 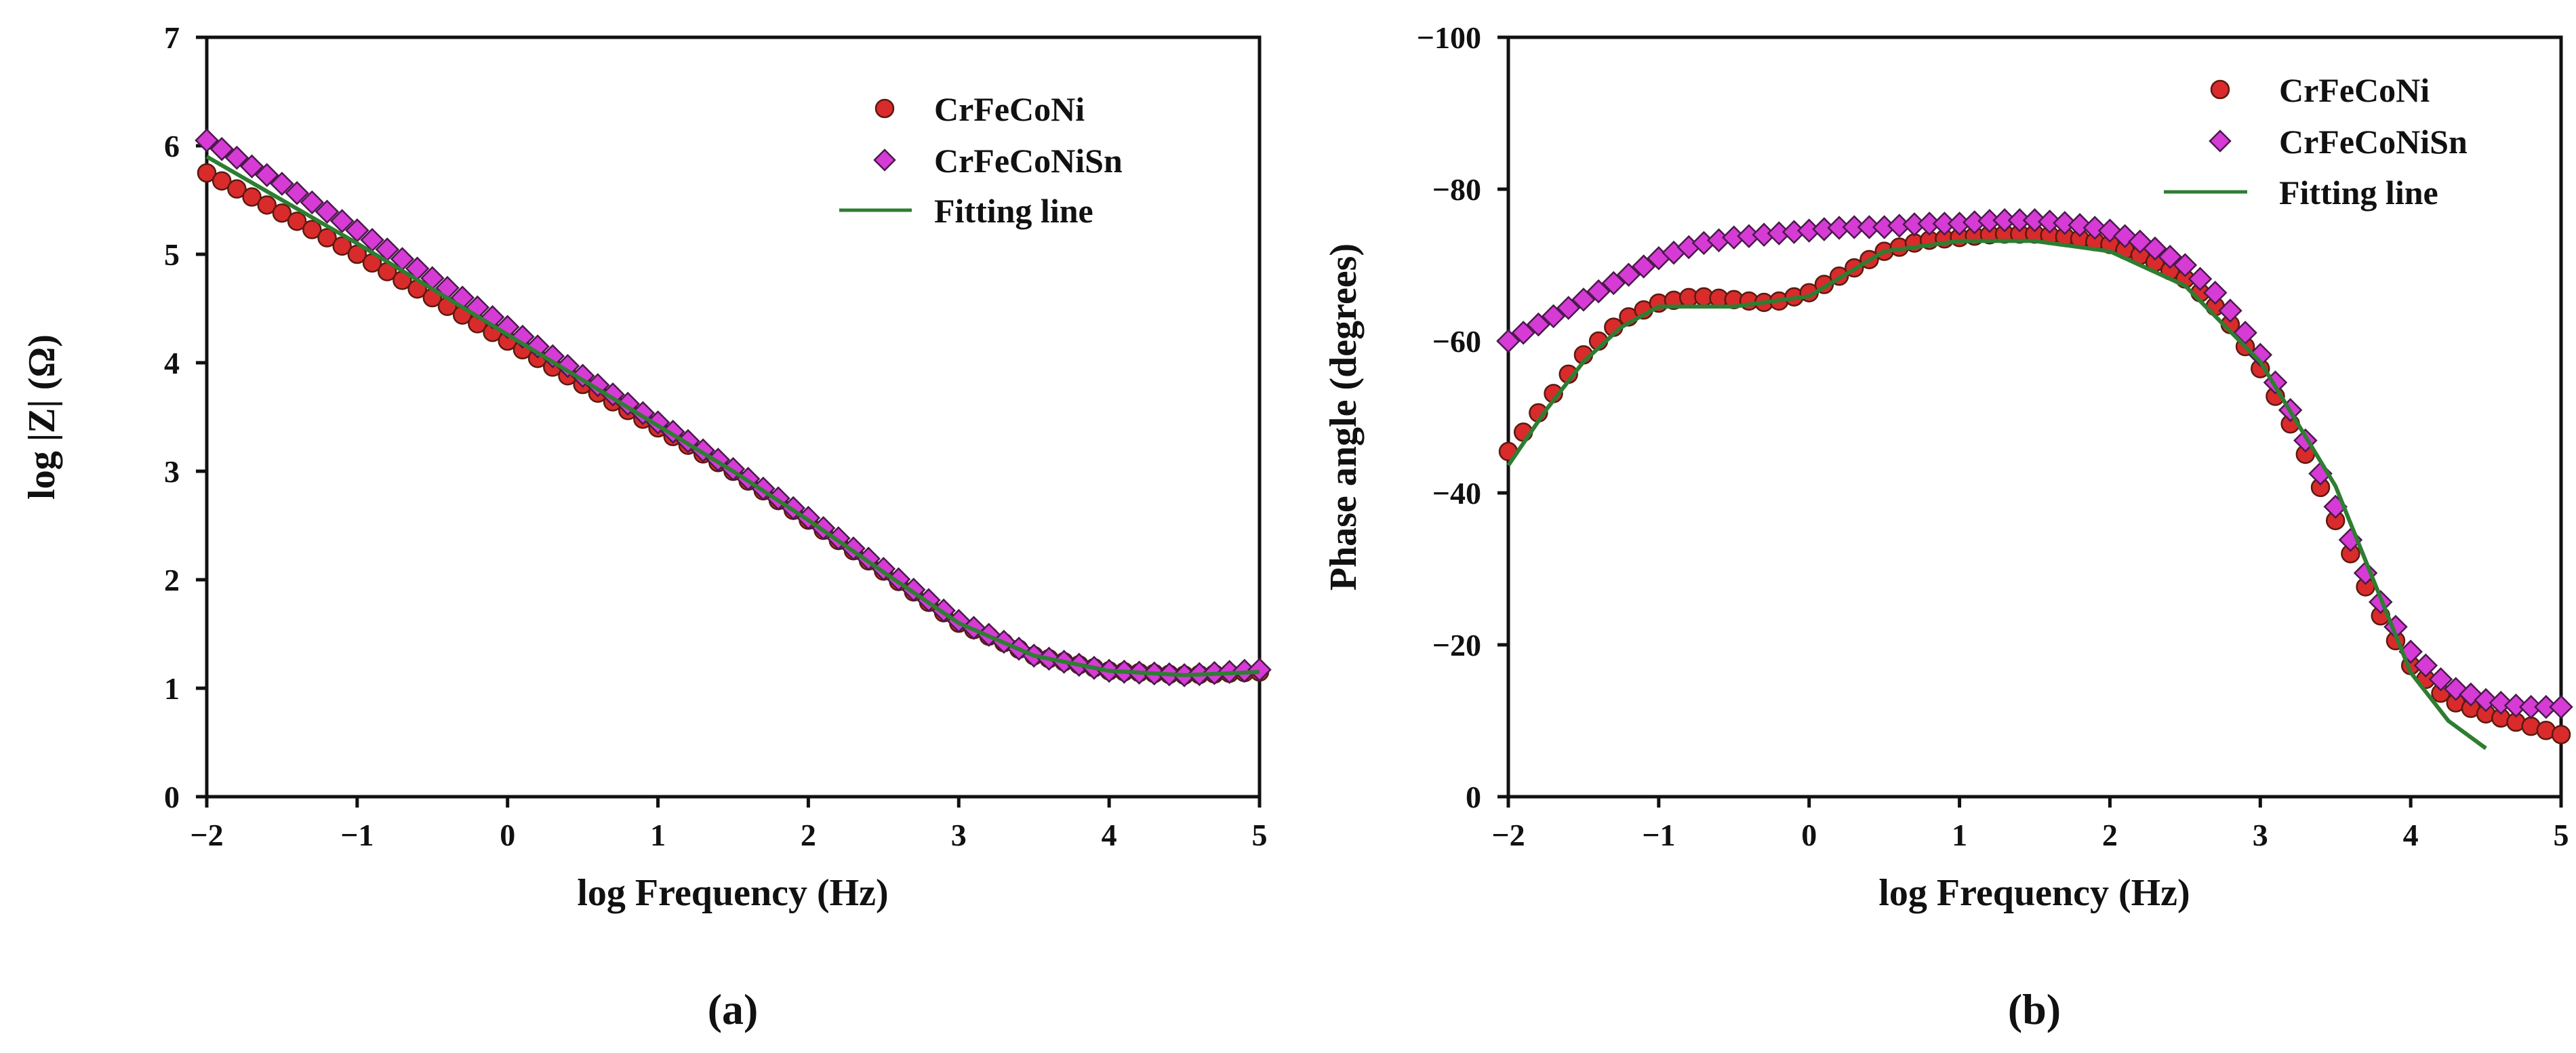 What do you see at coordinates (172, 688) in the screenshot?
I see `y-tick-label-a-1: 1` at bounding box center [172, 688].